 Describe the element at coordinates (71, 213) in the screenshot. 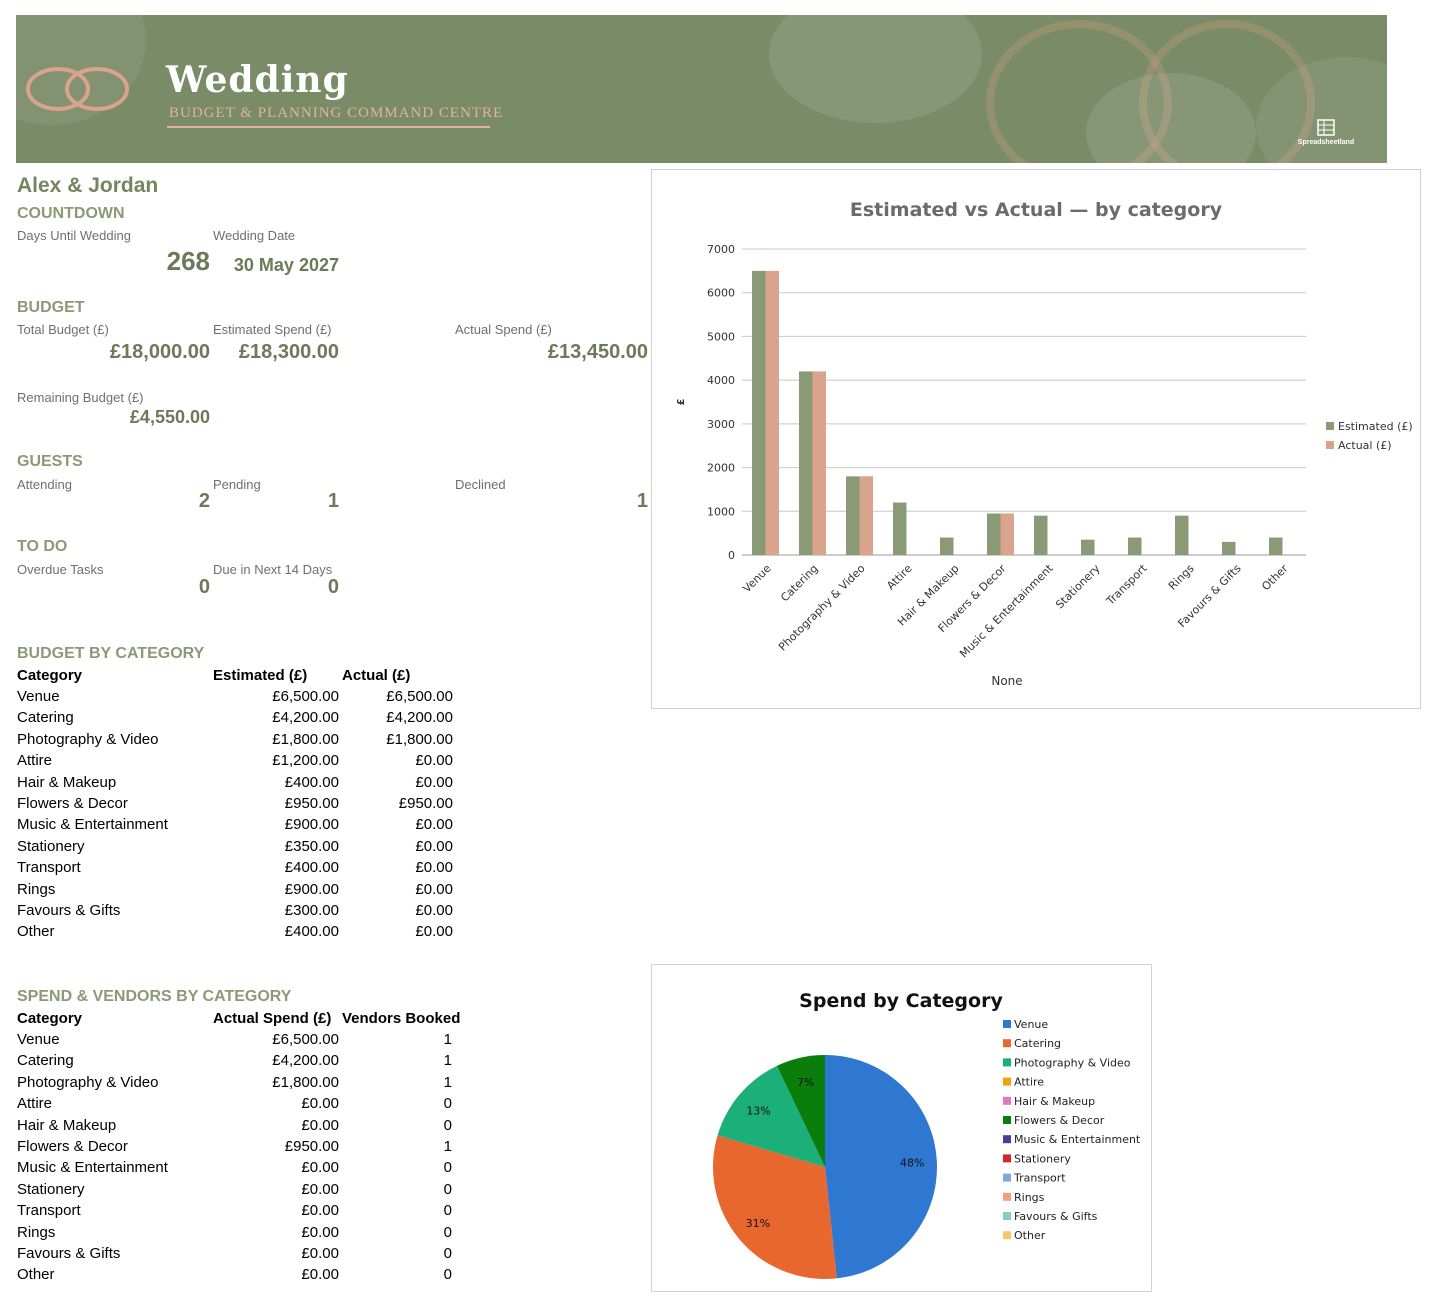

I see `countdown-heading: COUNTDOWN` at that location.